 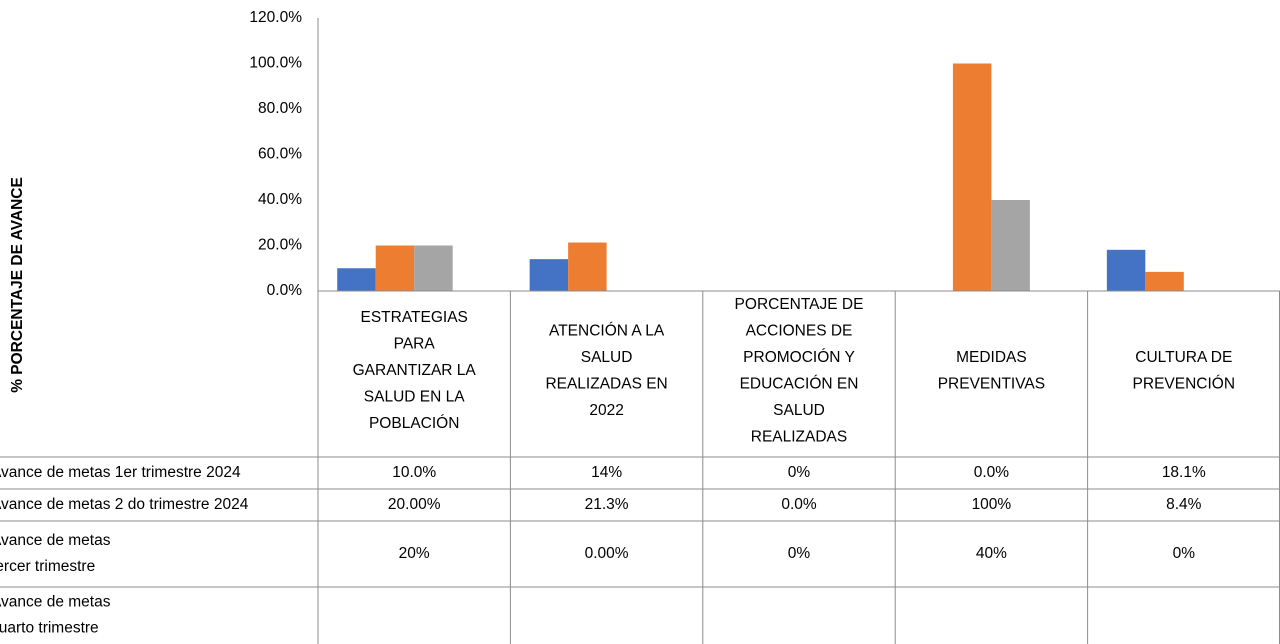 I want to click on row-header: Avance de metas 1er trimestre 2024, so click(x=120, y=472).